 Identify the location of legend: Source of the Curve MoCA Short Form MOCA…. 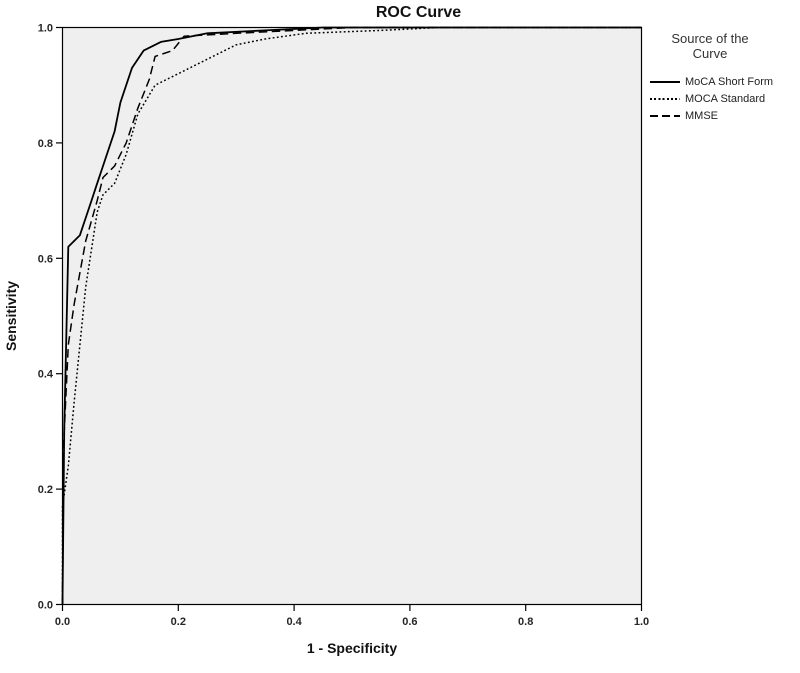
(724, 79).